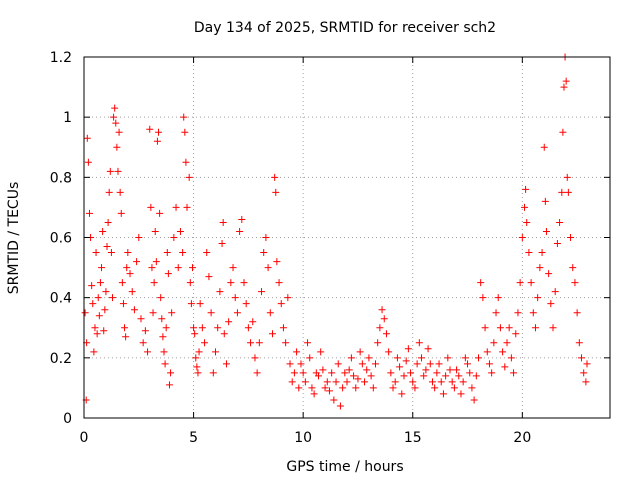 Image resolution: width=640 pixels, height=480 pixels. What do you see at coordinates (61, 178) in the screenshot?
I see `y-tick-label: 0.8` at bounding box center [61, 178].